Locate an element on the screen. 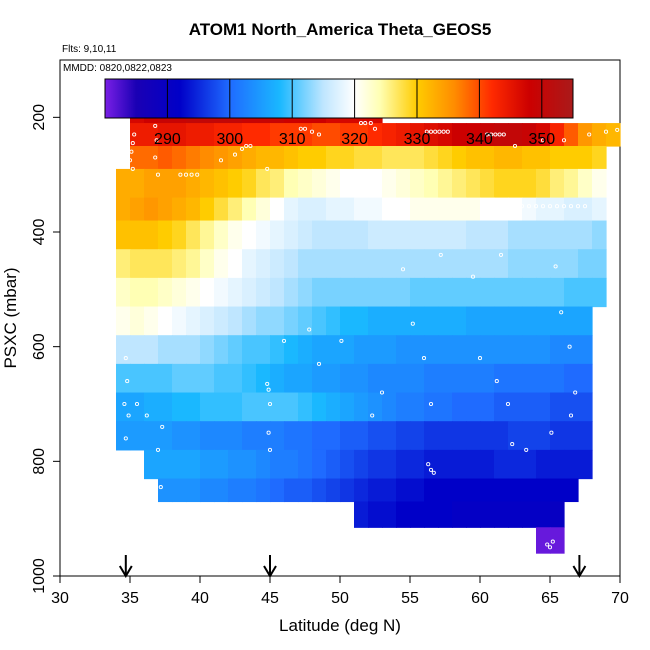 The image size is (650, 650). colorbar-tick-label: 350 is located at coordinates (541, 139).